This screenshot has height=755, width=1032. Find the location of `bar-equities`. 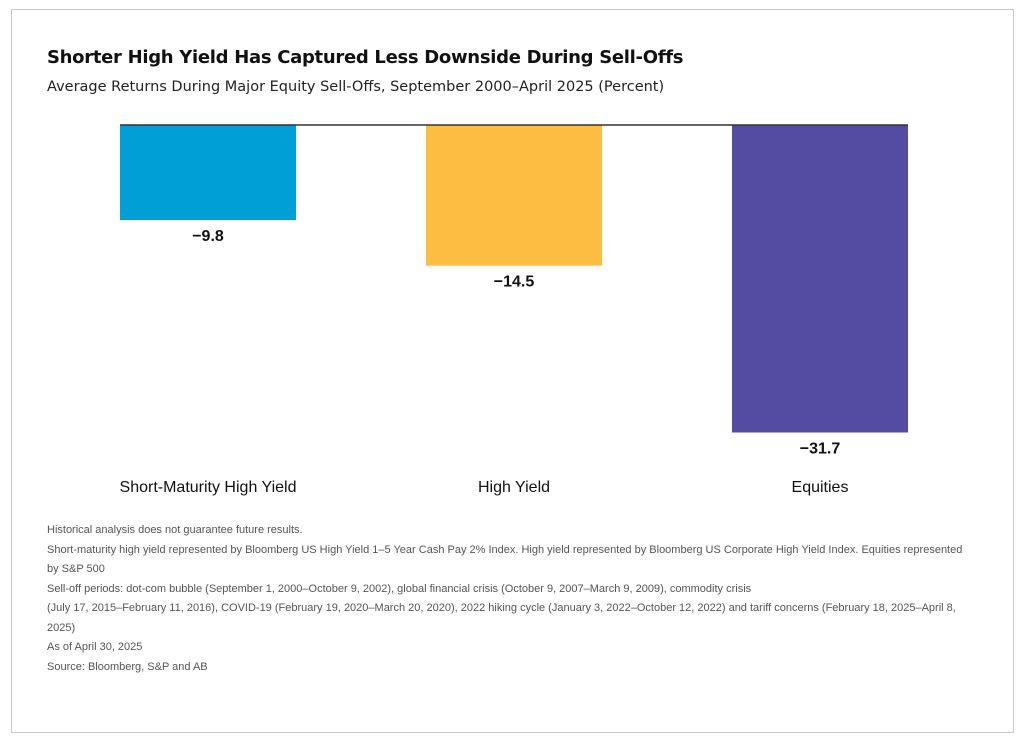

bar-equities is located at coordinates (820, 279).